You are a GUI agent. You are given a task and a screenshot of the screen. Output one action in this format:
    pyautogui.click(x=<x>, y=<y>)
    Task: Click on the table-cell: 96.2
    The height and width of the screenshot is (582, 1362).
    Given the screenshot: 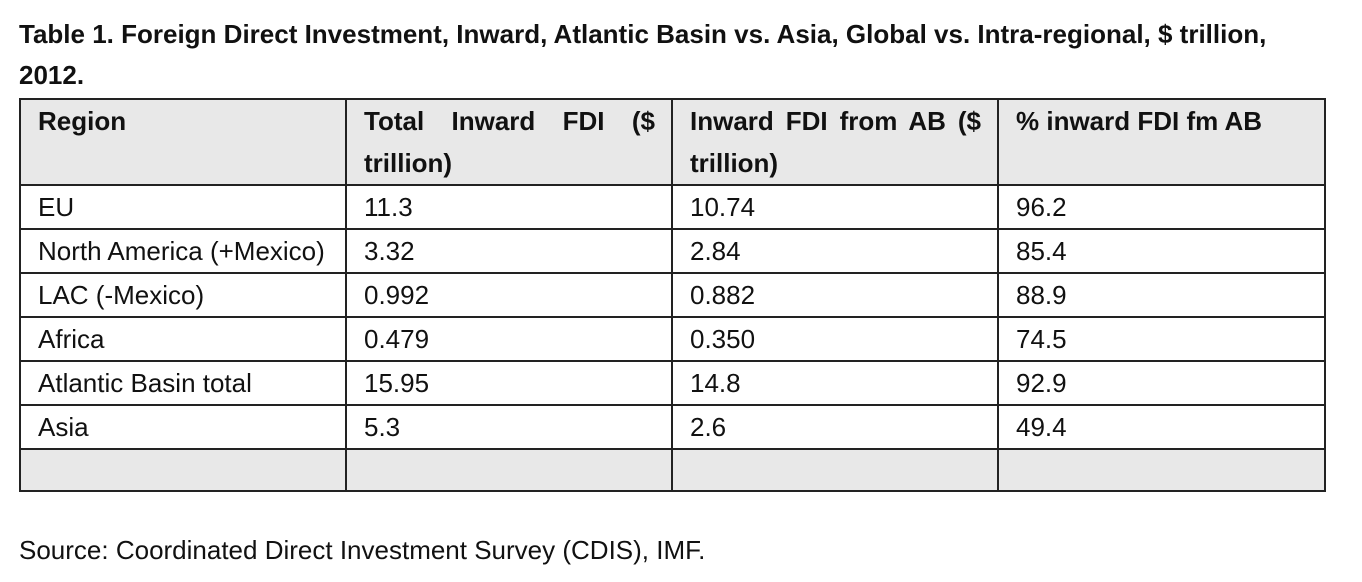 What is the action you would take?
    pyautogui.click(x=1161, y=207)
    